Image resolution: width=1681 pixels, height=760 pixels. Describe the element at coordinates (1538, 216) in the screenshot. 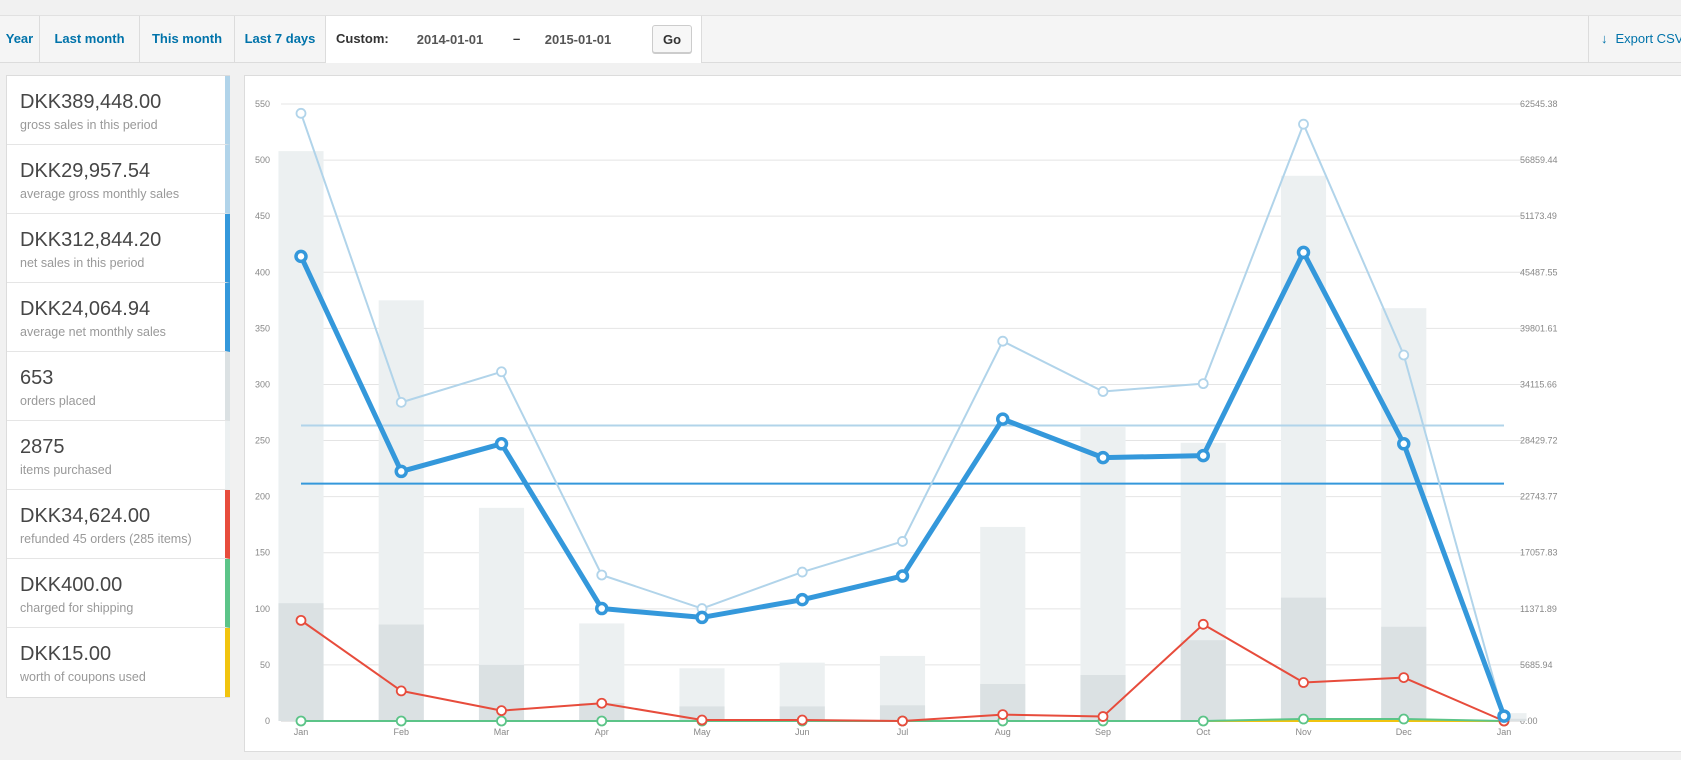

I see `y-tick-label-right: 51173.49` at that location.